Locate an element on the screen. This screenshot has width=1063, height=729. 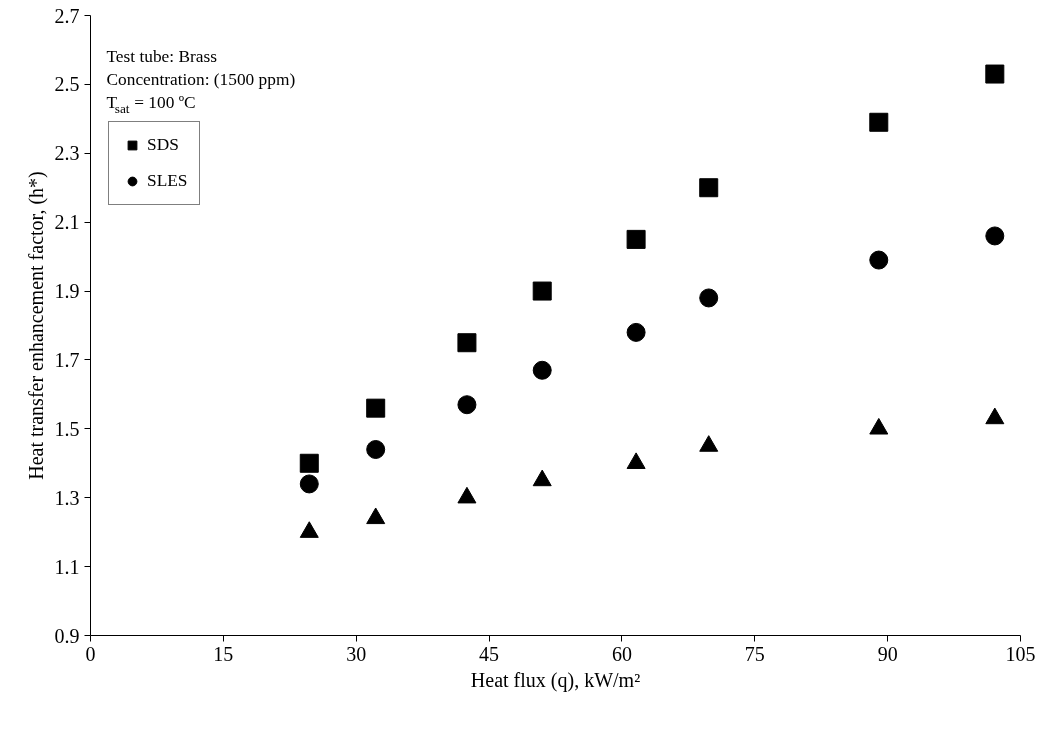
x-tick-label: 30 is located at coordinates (356, 653).